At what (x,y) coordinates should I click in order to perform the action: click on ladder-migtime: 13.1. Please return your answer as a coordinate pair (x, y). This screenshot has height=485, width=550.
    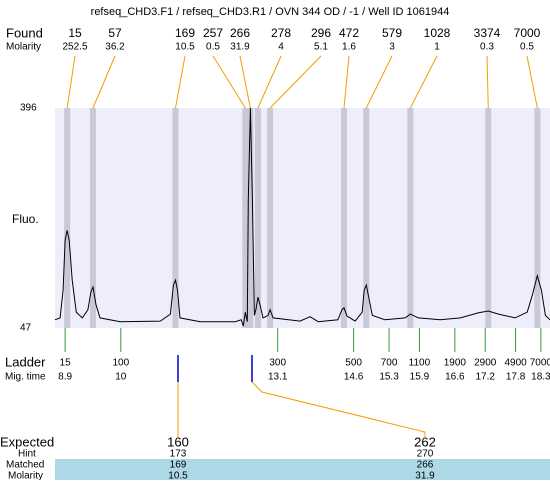
    Looking at the image, I should click on (278, 377).